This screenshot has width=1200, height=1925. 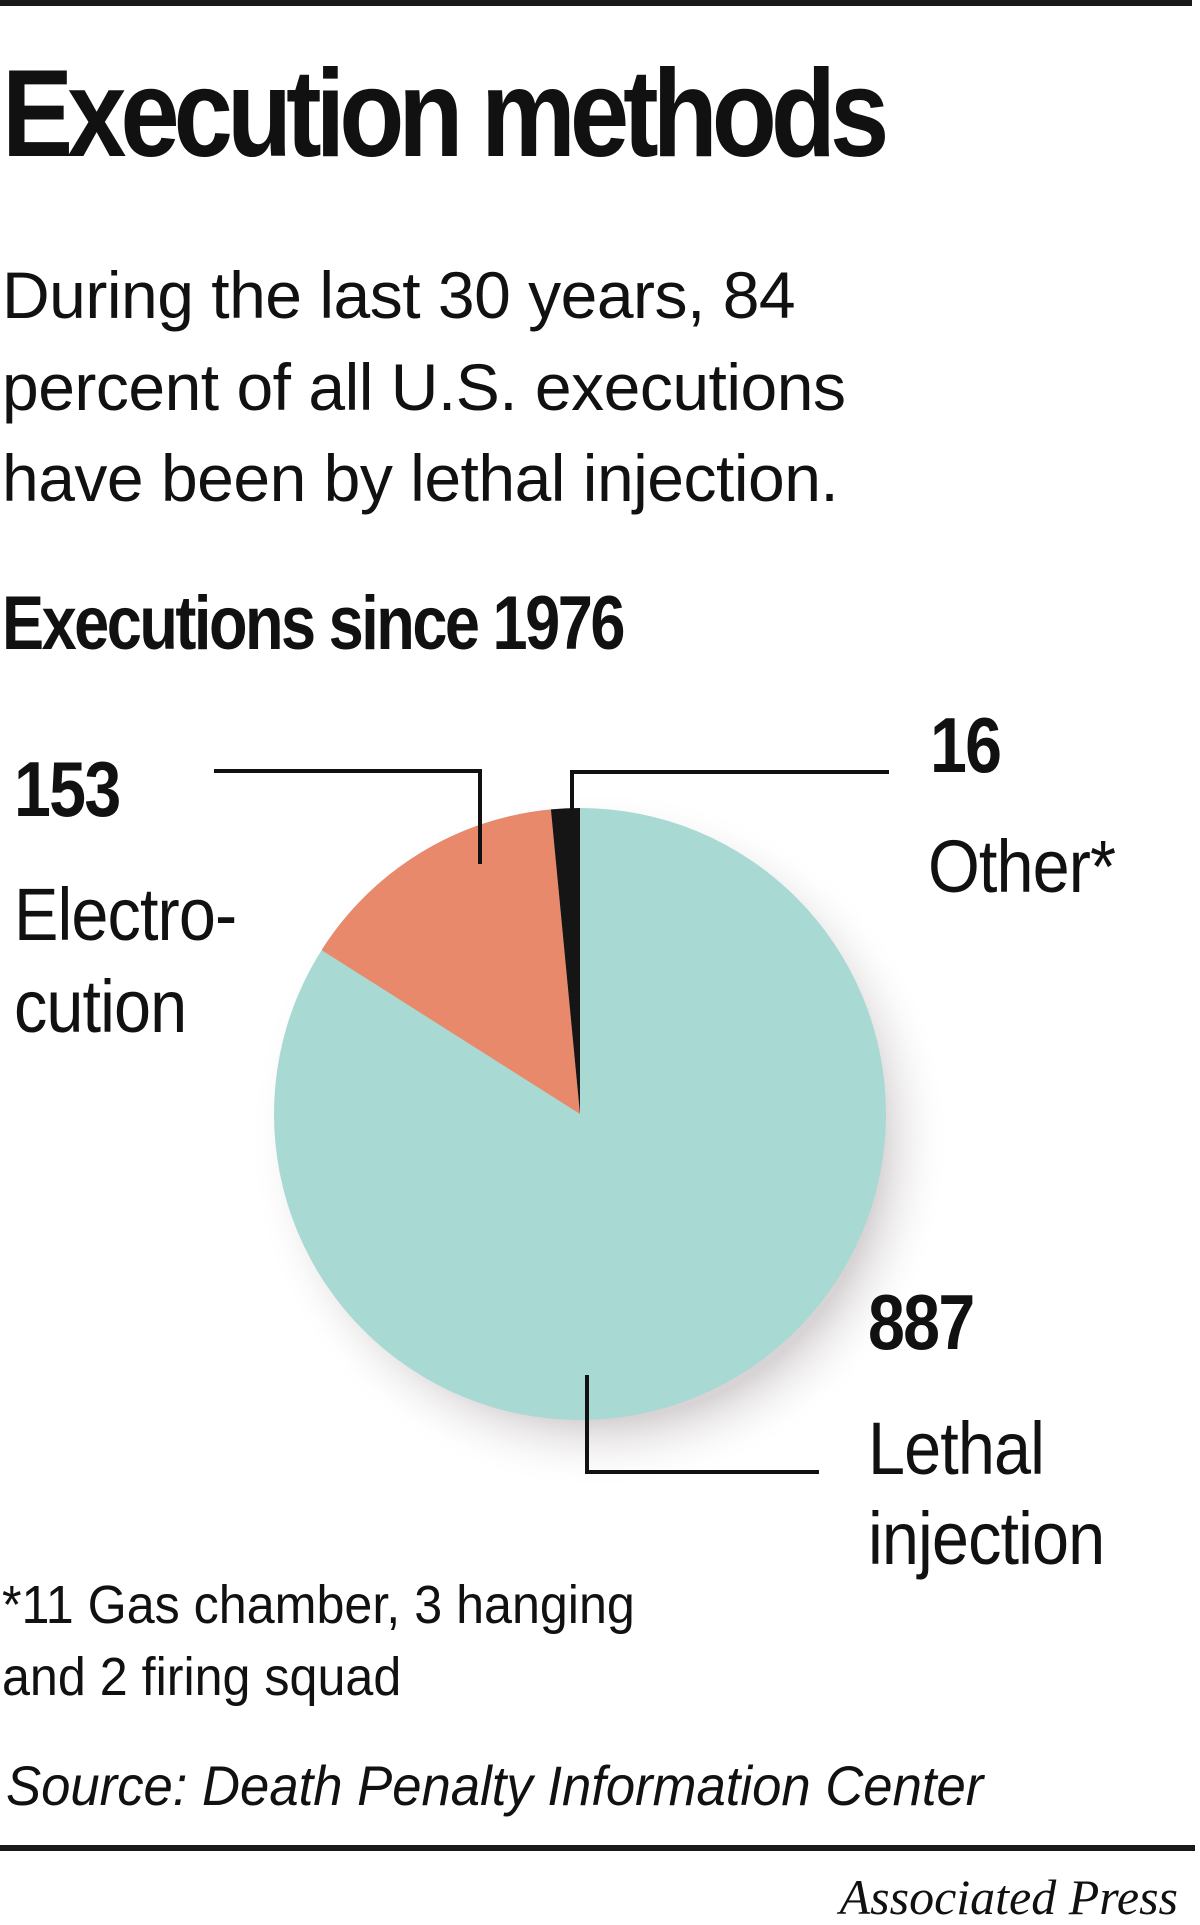 I want to click on value-lethal-injection: 887, so click(x=921, y=1322).